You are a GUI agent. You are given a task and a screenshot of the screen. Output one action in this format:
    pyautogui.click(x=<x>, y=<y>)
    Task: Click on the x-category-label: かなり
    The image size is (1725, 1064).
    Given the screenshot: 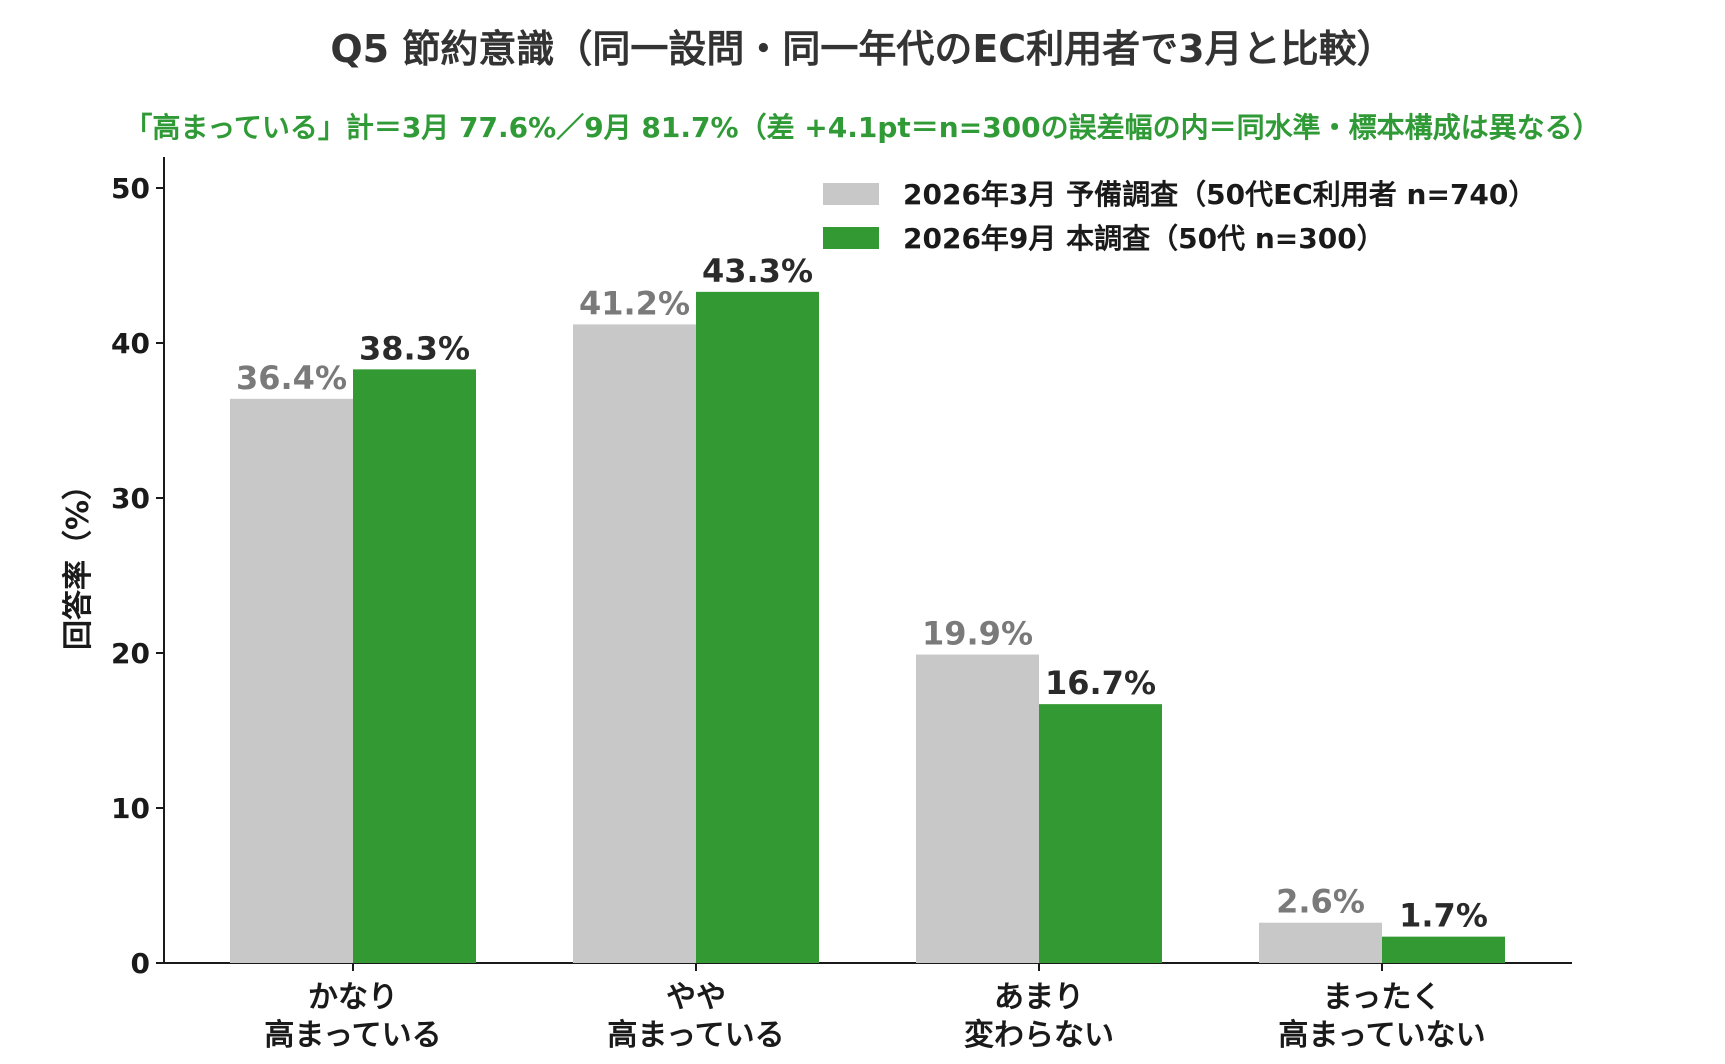 What is the action you would take?
    pyautogui.click(x=353, y=997)
    